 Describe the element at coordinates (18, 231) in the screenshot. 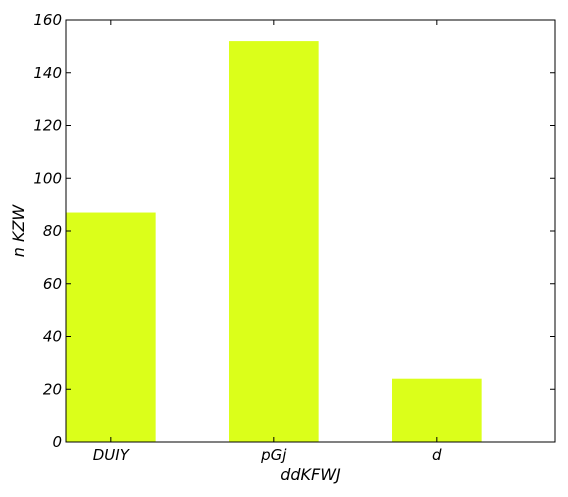

I see `y-axis-label: n KZW` at that location.